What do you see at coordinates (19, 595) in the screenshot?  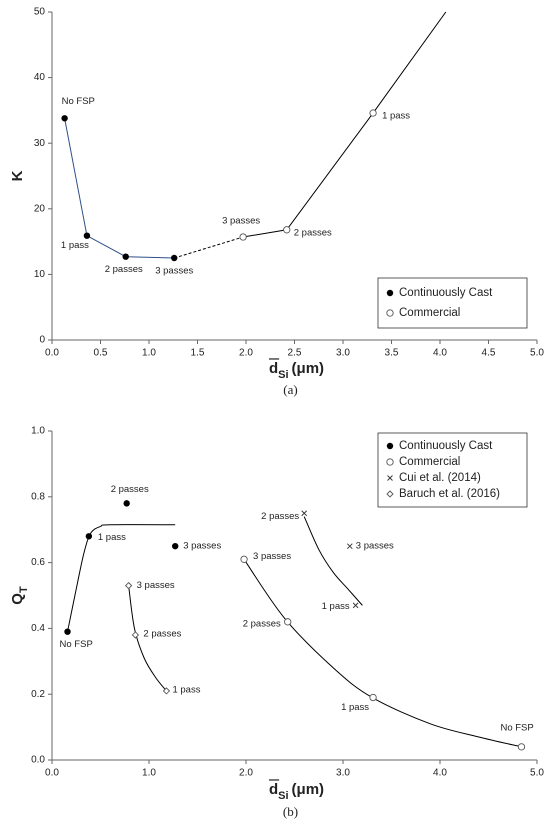 I see `axis-label: QT` at bounding box center [19, 595].